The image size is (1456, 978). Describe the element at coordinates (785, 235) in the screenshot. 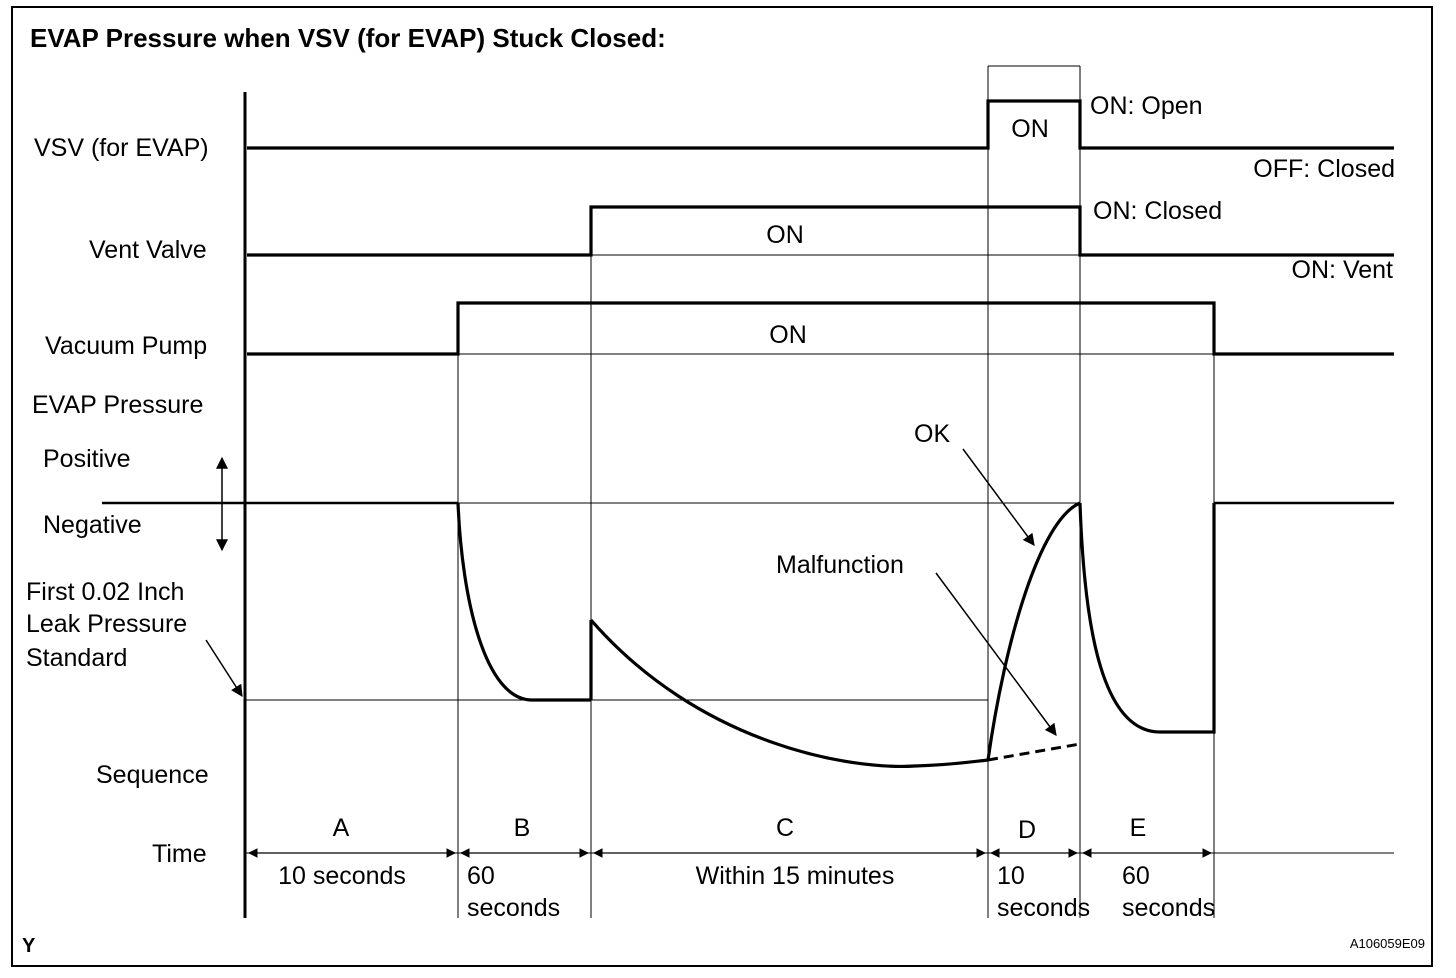

I see `vent-on-text: ON` at that location.